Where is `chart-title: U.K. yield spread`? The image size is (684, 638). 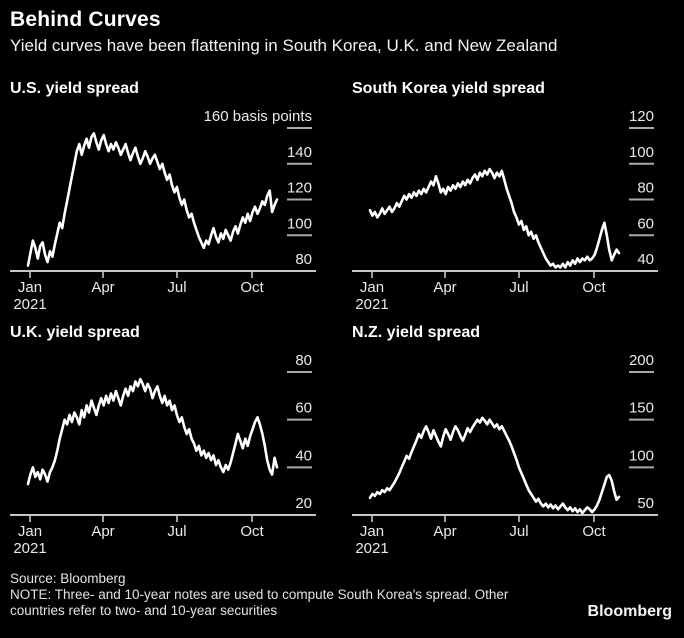
chart-title: U.K. yield spread is located at coordinates (75, 332).